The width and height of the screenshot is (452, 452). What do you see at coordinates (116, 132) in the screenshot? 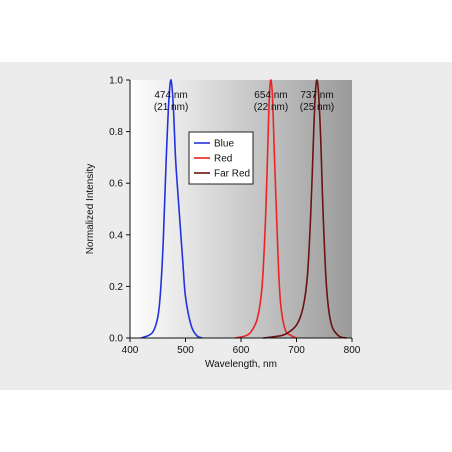
I see `y-tick-label: 0.8` at bounding box center [116, 132].